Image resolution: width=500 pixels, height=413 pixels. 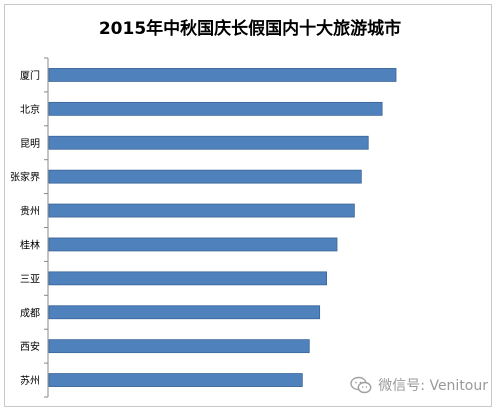 I want to click on wechat-icon, so click(x=361, y=385).